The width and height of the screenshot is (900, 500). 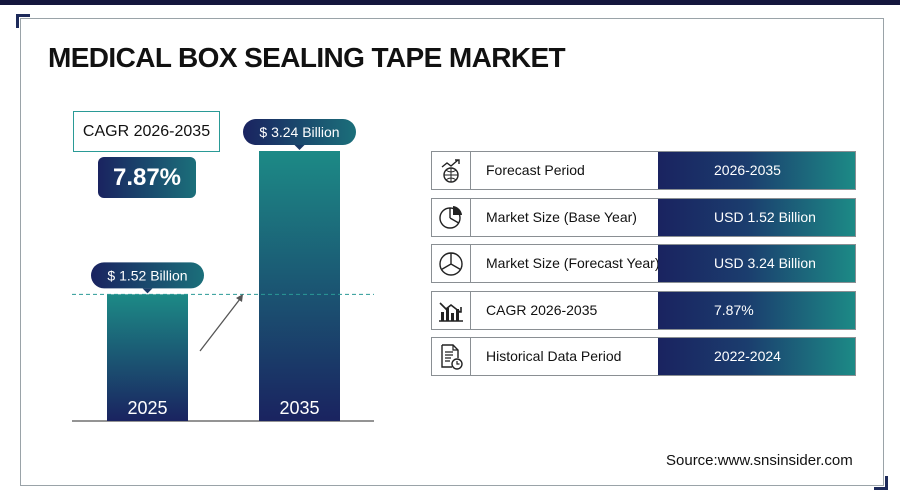 I want to click on bar-2025, so click(x=147, y=357).